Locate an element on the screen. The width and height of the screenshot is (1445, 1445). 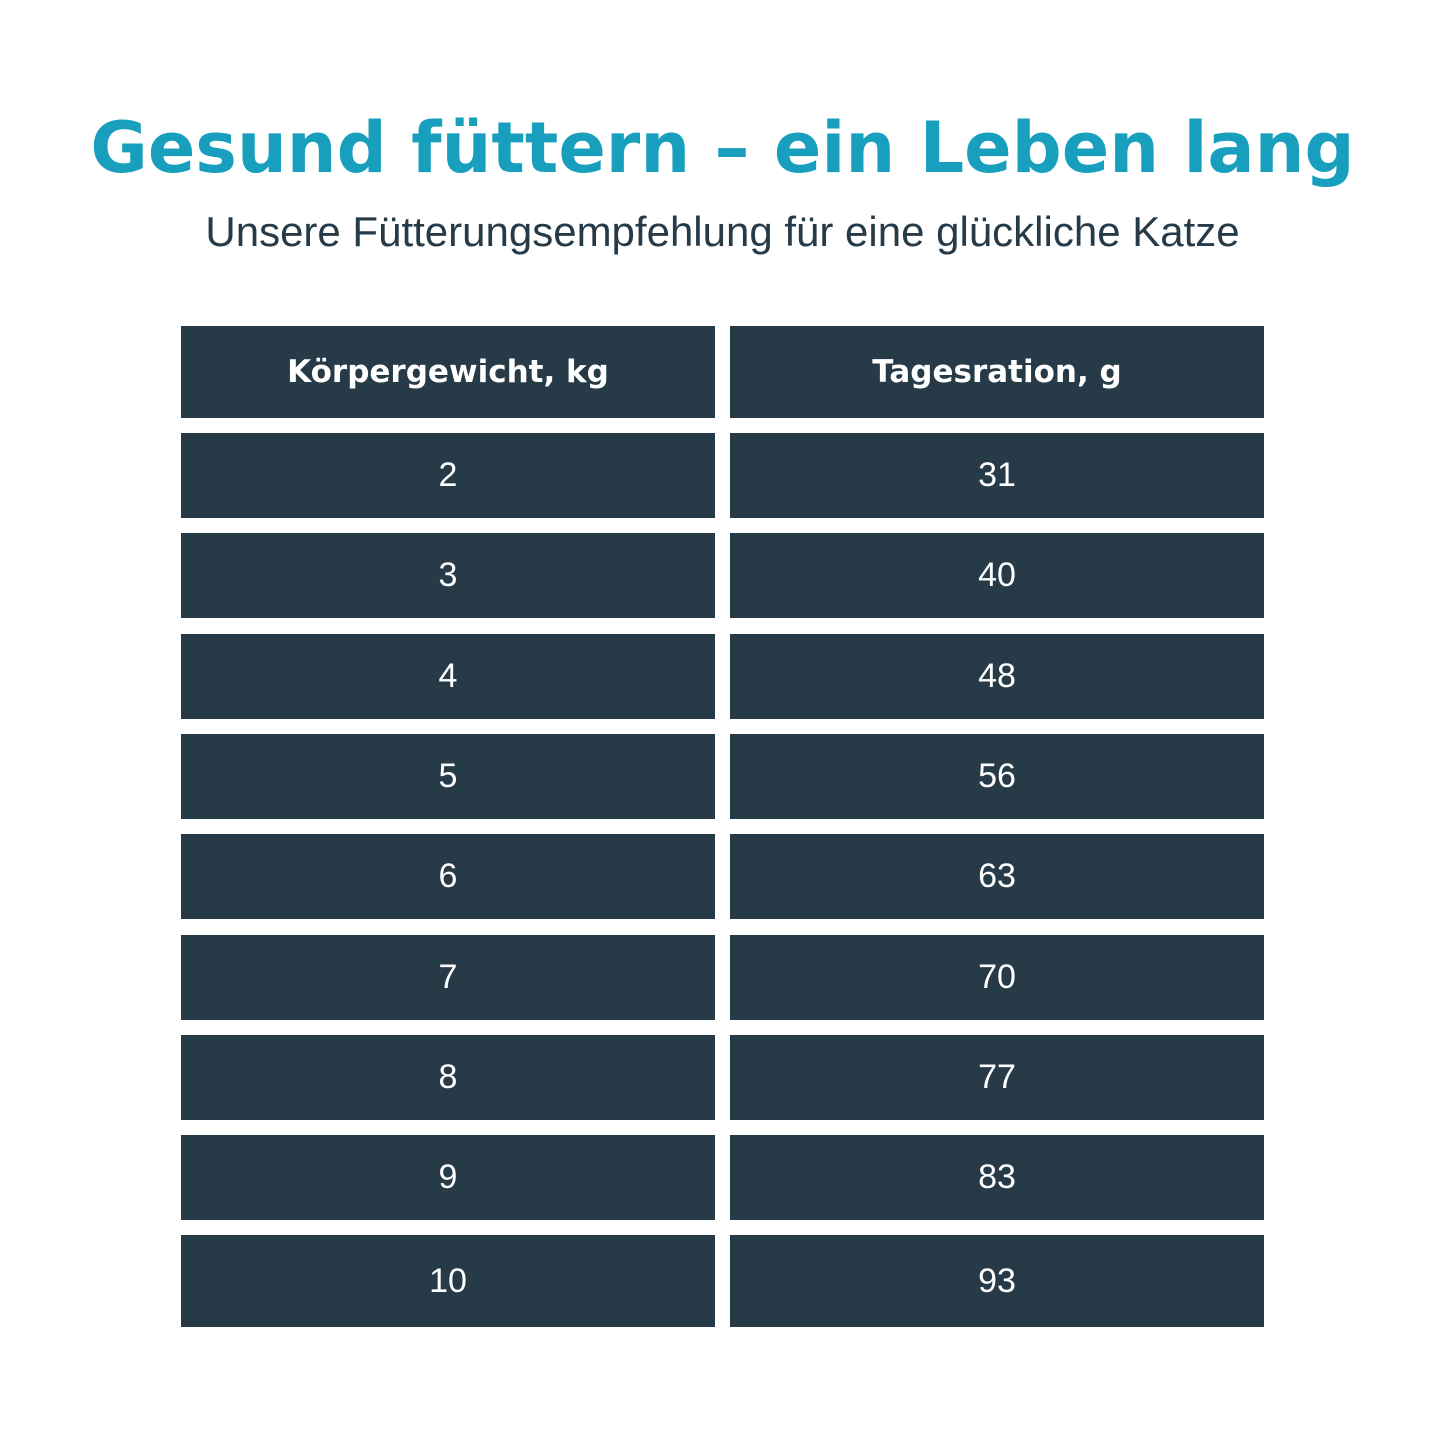
cell-daily-ration: 83 is located at coordinates (997, 1178).